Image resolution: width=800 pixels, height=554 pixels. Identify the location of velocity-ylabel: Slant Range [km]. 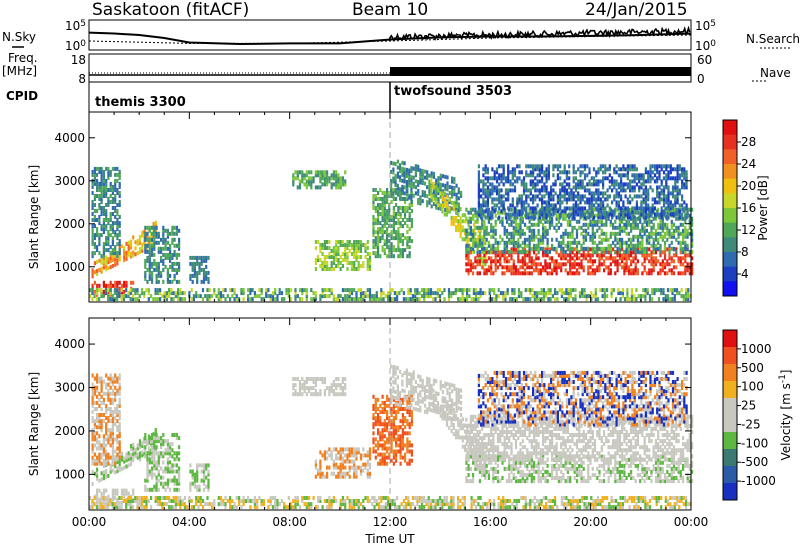
(34, 424).